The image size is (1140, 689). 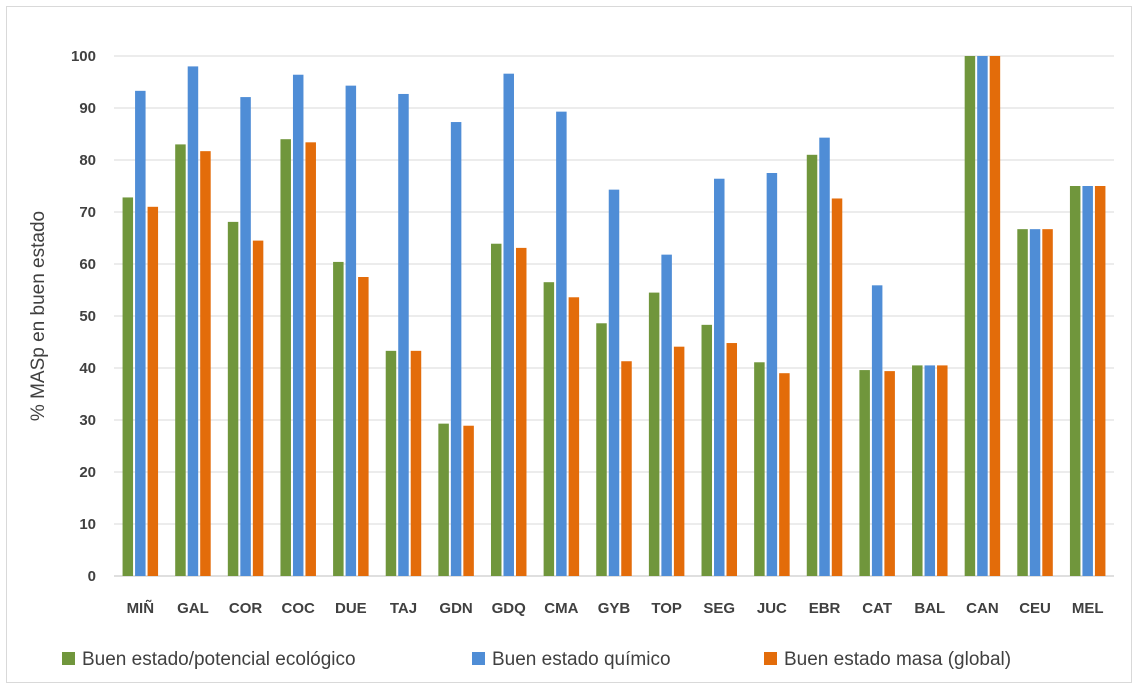 What do you see at coordinates (140, 333) in the screenshot?
I see `bar-miñ-series-2` at bounding box center [140, 333].